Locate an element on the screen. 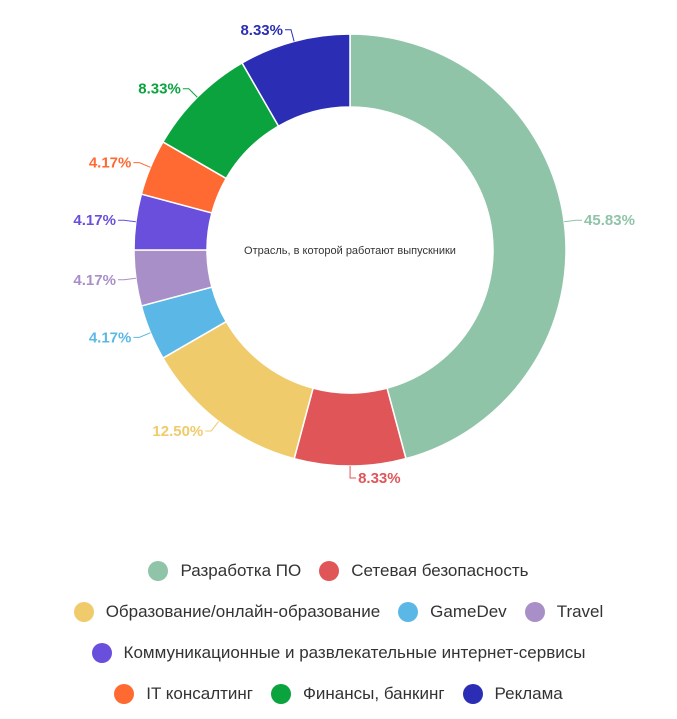 The image size is (677, 719). legend-label: Образование/онлайн-образование is located at coordinates (243, 611).